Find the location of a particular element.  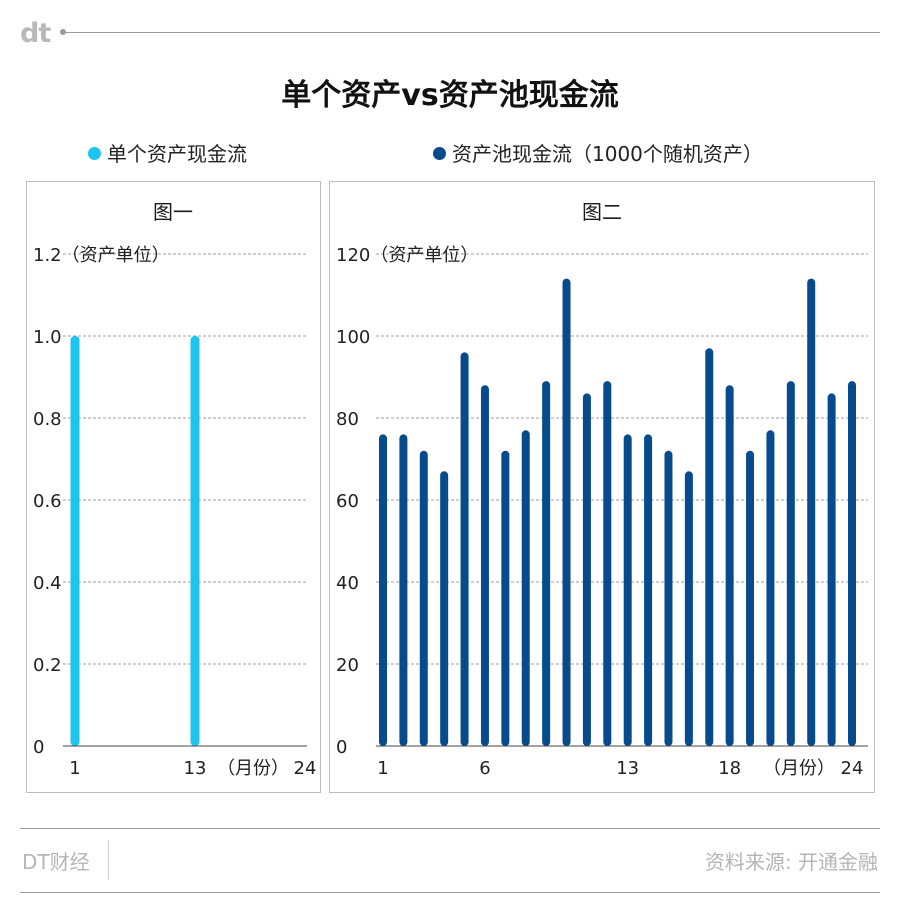

chart-1-ytick-label: 0.2 is located at coordinates (47, 665).